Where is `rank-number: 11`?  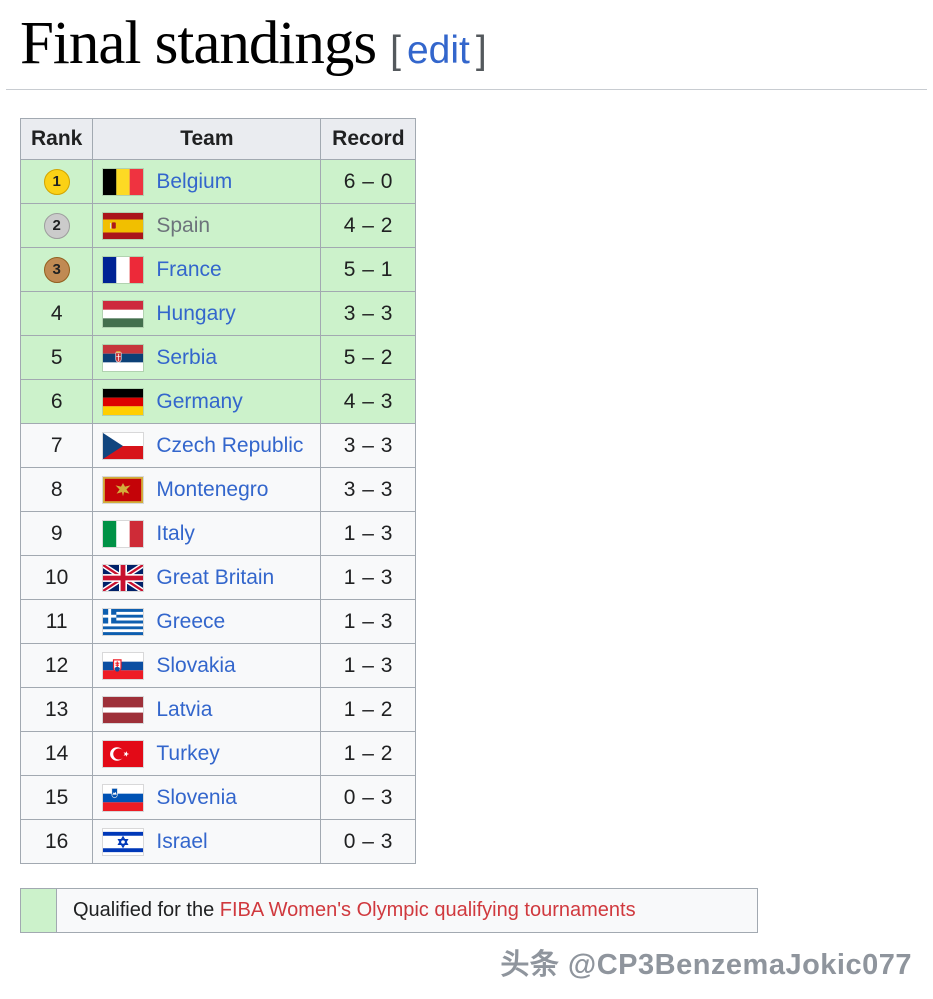 rank-number: 11 is located at coordinates (56, 621).